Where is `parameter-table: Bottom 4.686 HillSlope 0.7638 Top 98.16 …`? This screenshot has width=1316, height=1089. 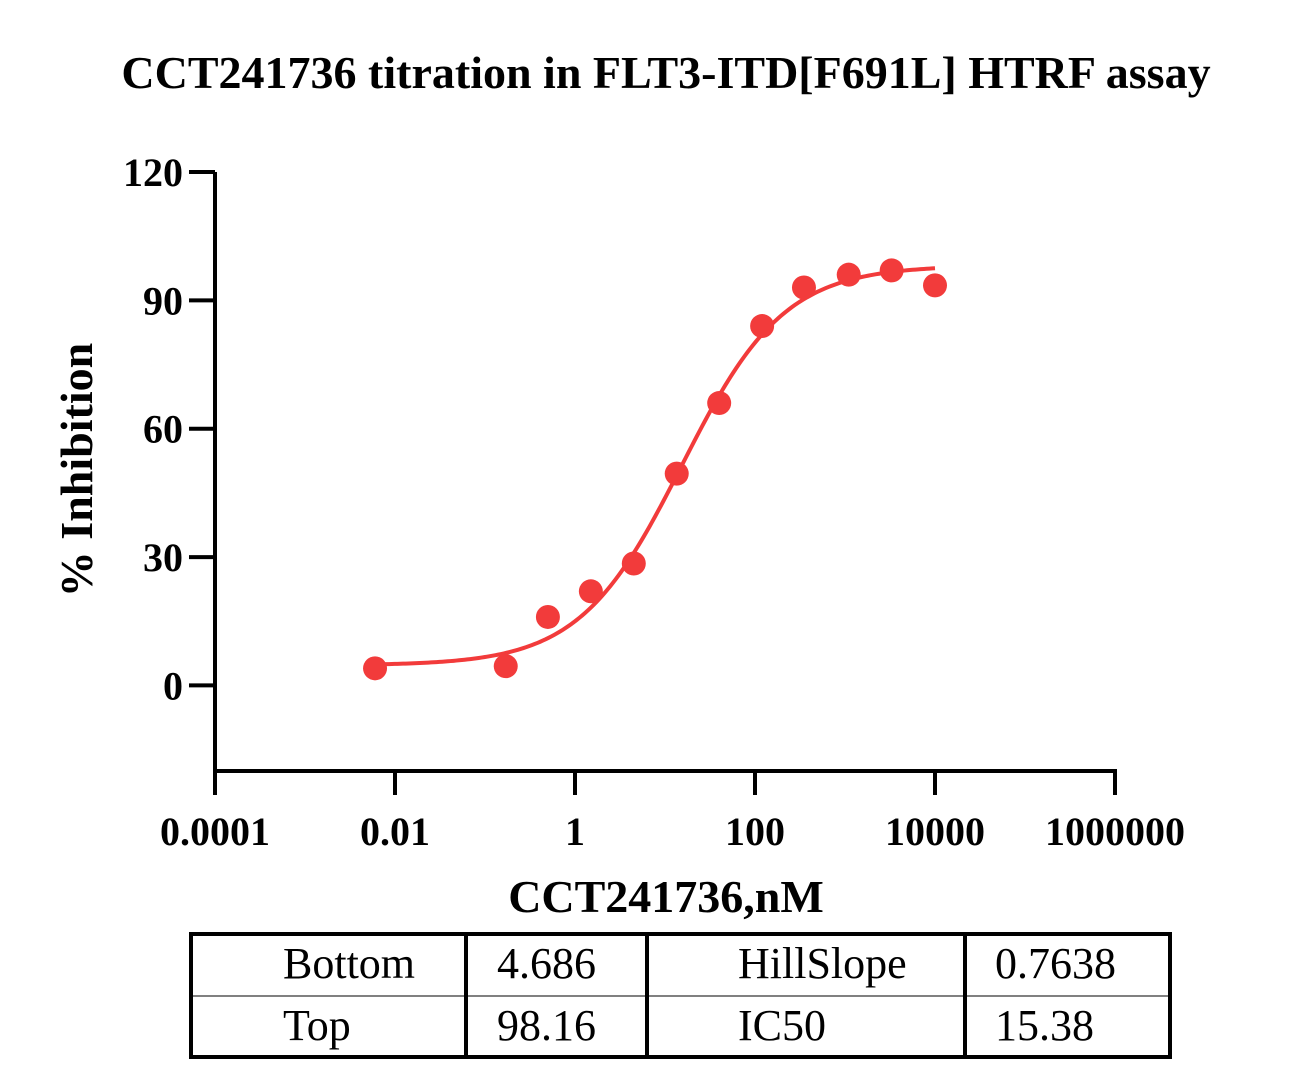
parameter-table: Bottom 4.686 HillSlope 0.7638 Top 98.16 … is located at coordinates (680, 995).